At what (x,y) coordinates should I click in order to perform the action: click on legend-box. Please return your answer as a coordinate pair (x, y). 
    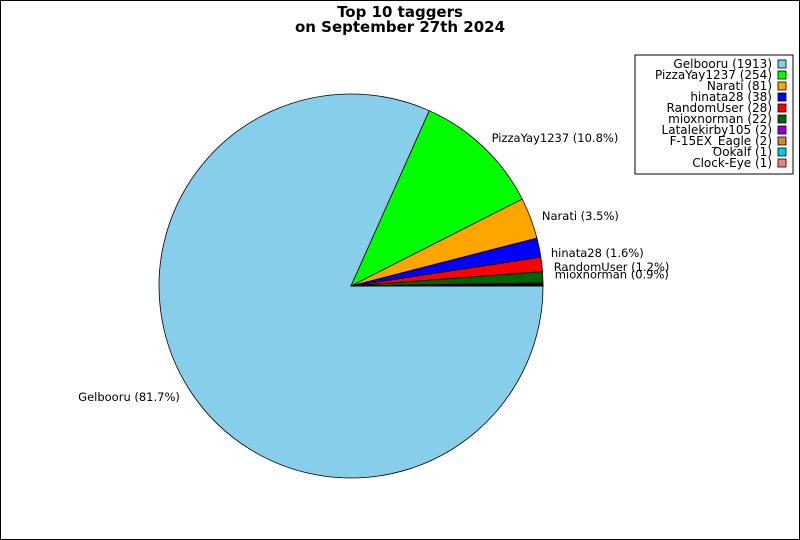
    Looking at the image, I should click on (714, 114).